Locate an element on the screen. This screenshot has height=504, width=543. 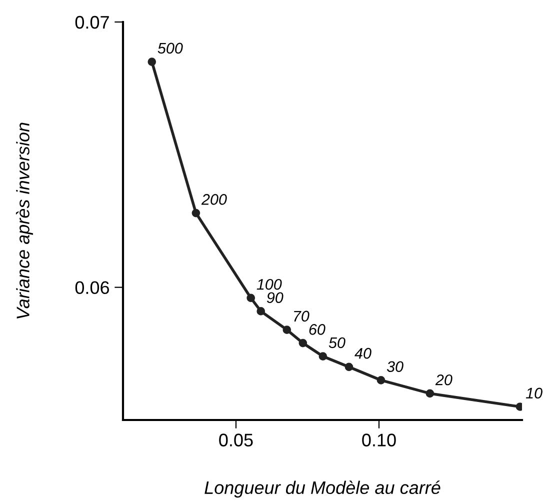
y-tick-label: 0.06 is located at coordinates (92, 287).